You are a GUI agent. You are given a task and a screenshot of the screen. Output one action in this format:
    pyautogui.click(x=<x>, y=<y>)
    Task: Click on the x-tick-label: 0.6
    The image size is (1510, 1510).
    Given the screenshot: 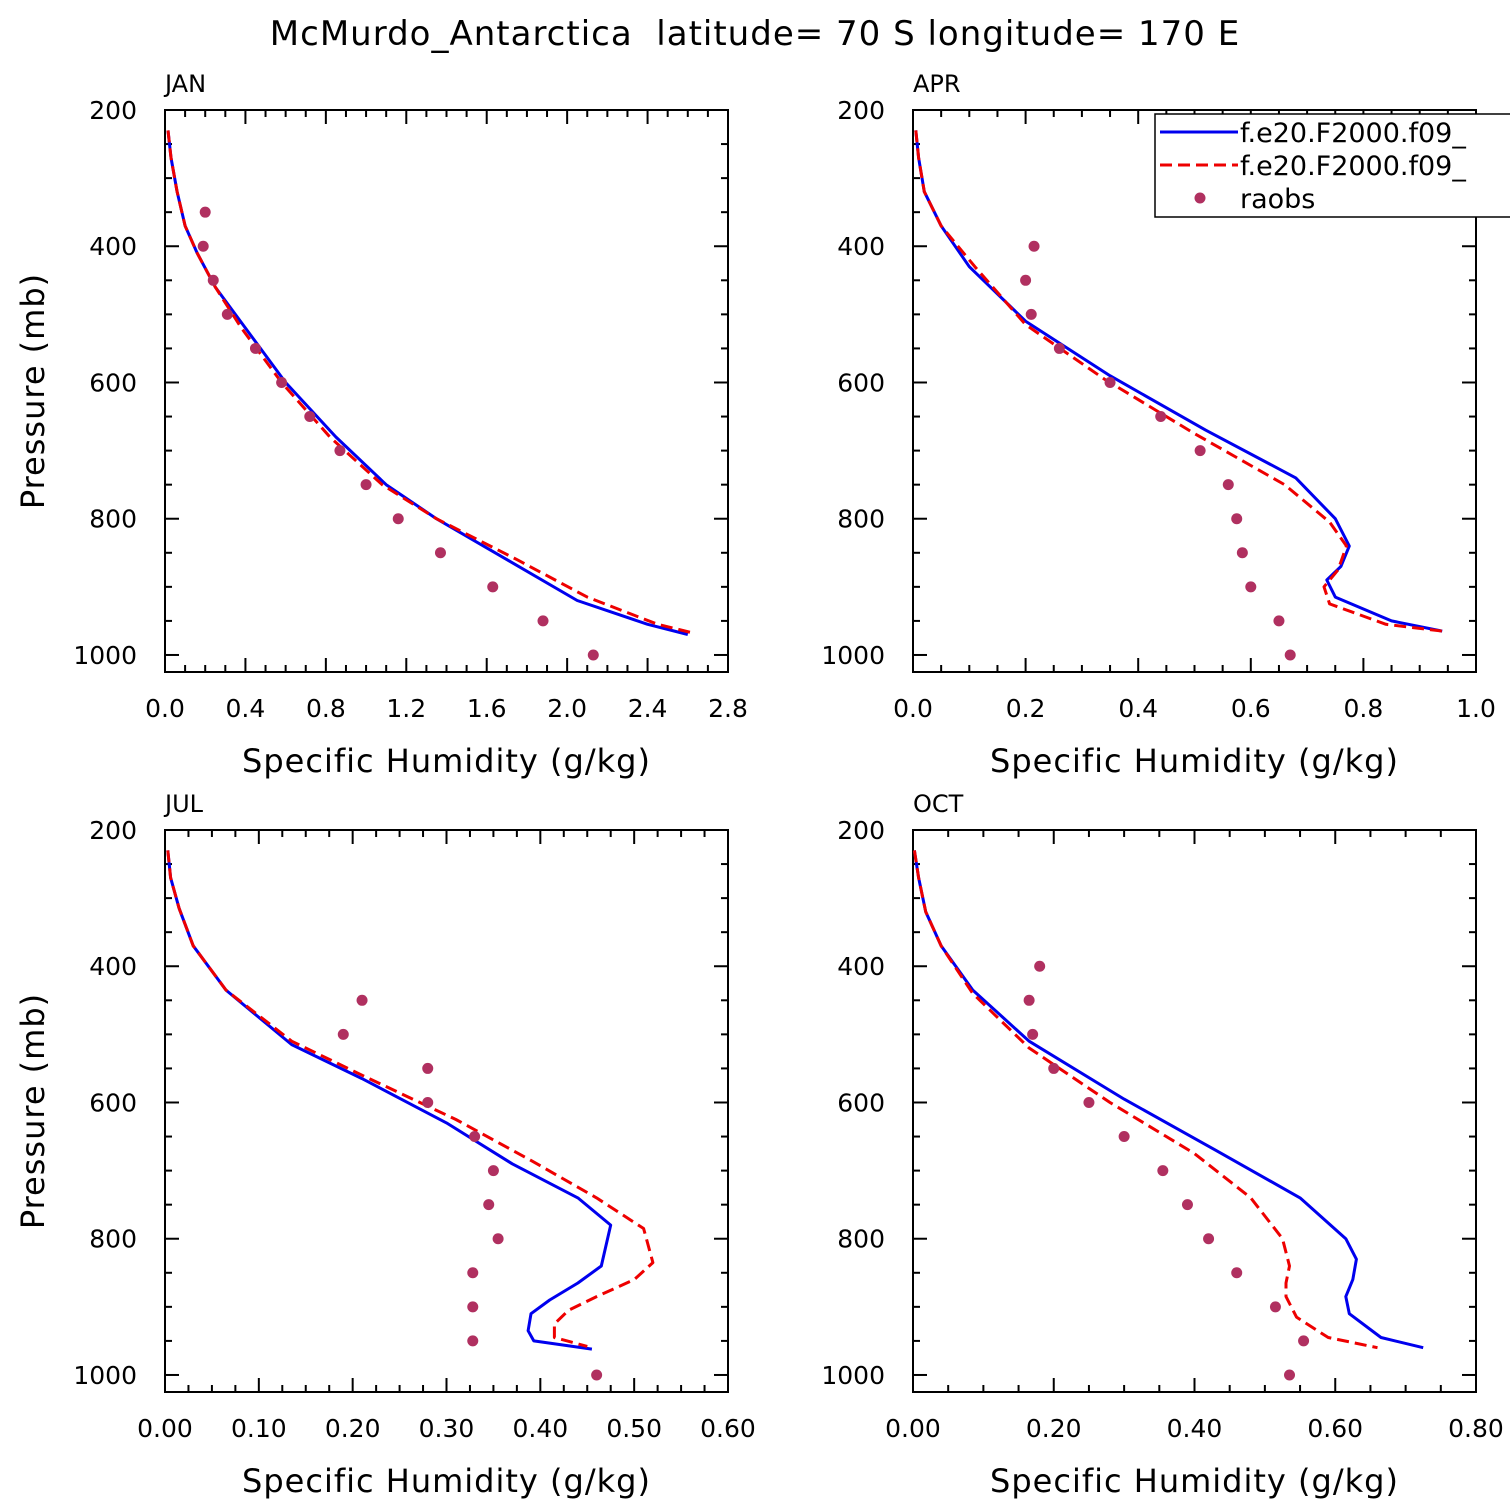 What is the action you would take?
    pyautogui.click(x=1251, y=708)
    